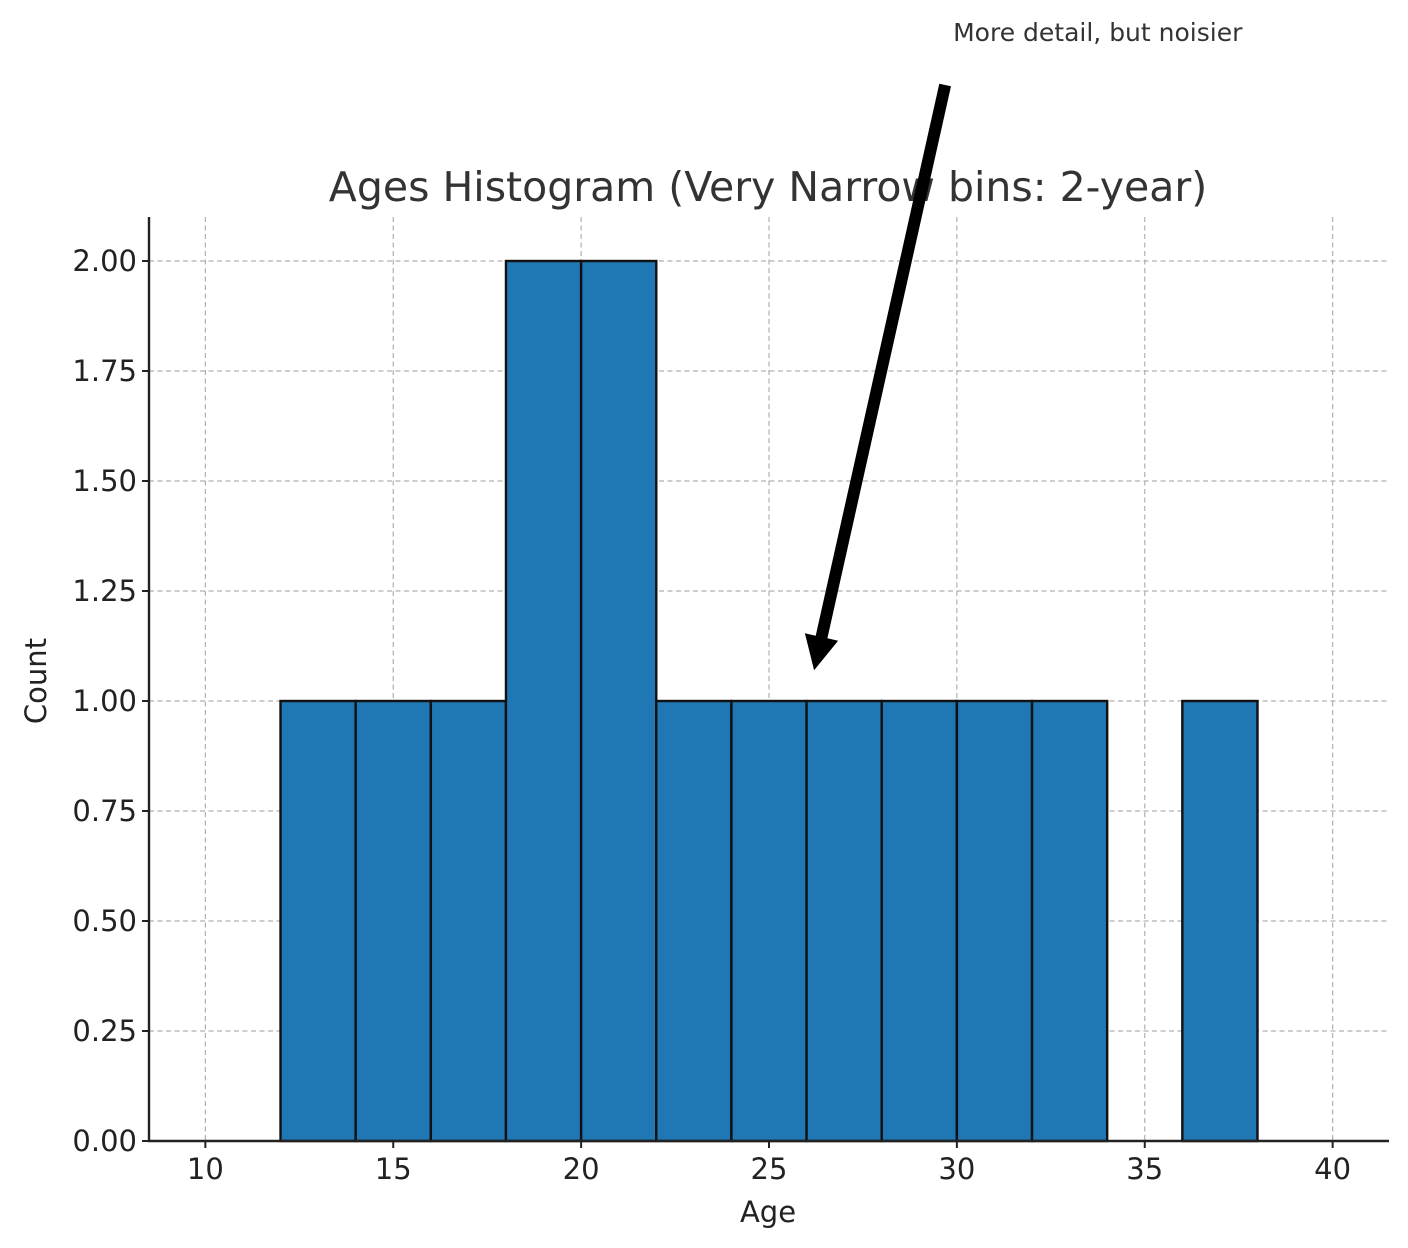 The image size is (1408, 1248). I want to click on y-tick-label-1: 0.25, so click(104, 1031).